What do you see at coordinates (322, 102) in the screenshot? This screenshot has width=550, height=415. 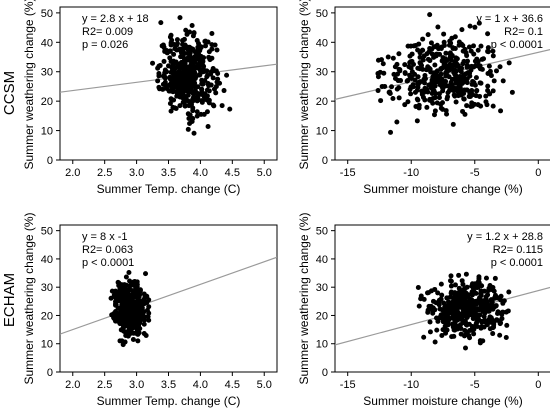 I see `y-tick-label: 20` at bounding box center [322, 102].